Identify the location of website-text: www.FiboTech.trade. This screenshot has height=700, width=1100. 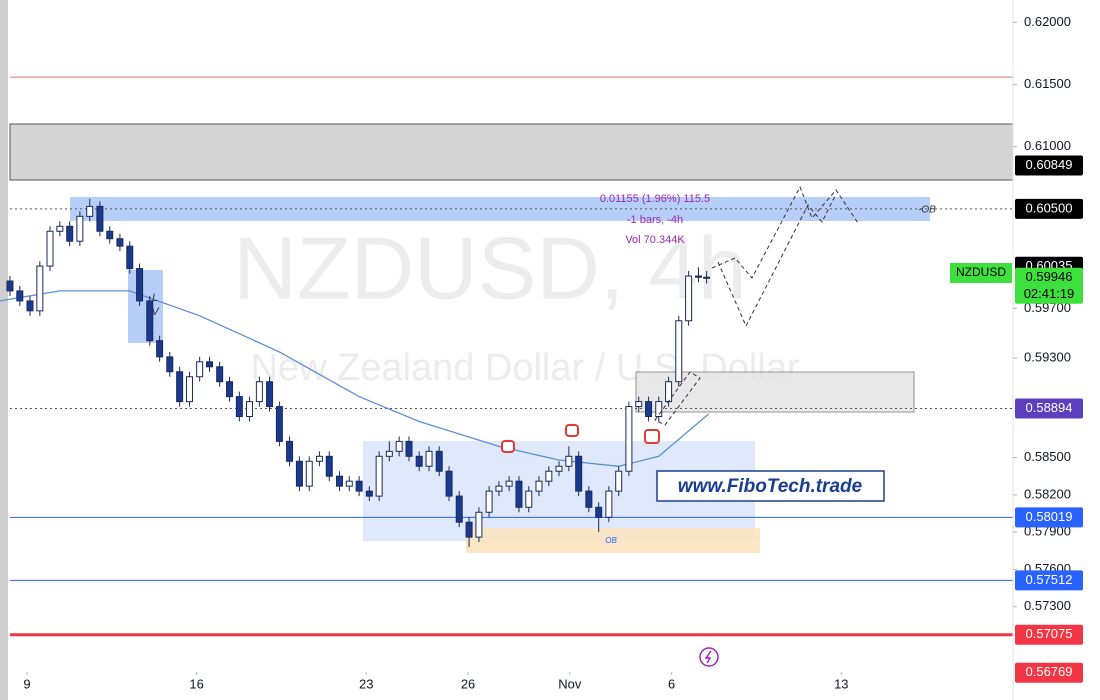
(770, 486).